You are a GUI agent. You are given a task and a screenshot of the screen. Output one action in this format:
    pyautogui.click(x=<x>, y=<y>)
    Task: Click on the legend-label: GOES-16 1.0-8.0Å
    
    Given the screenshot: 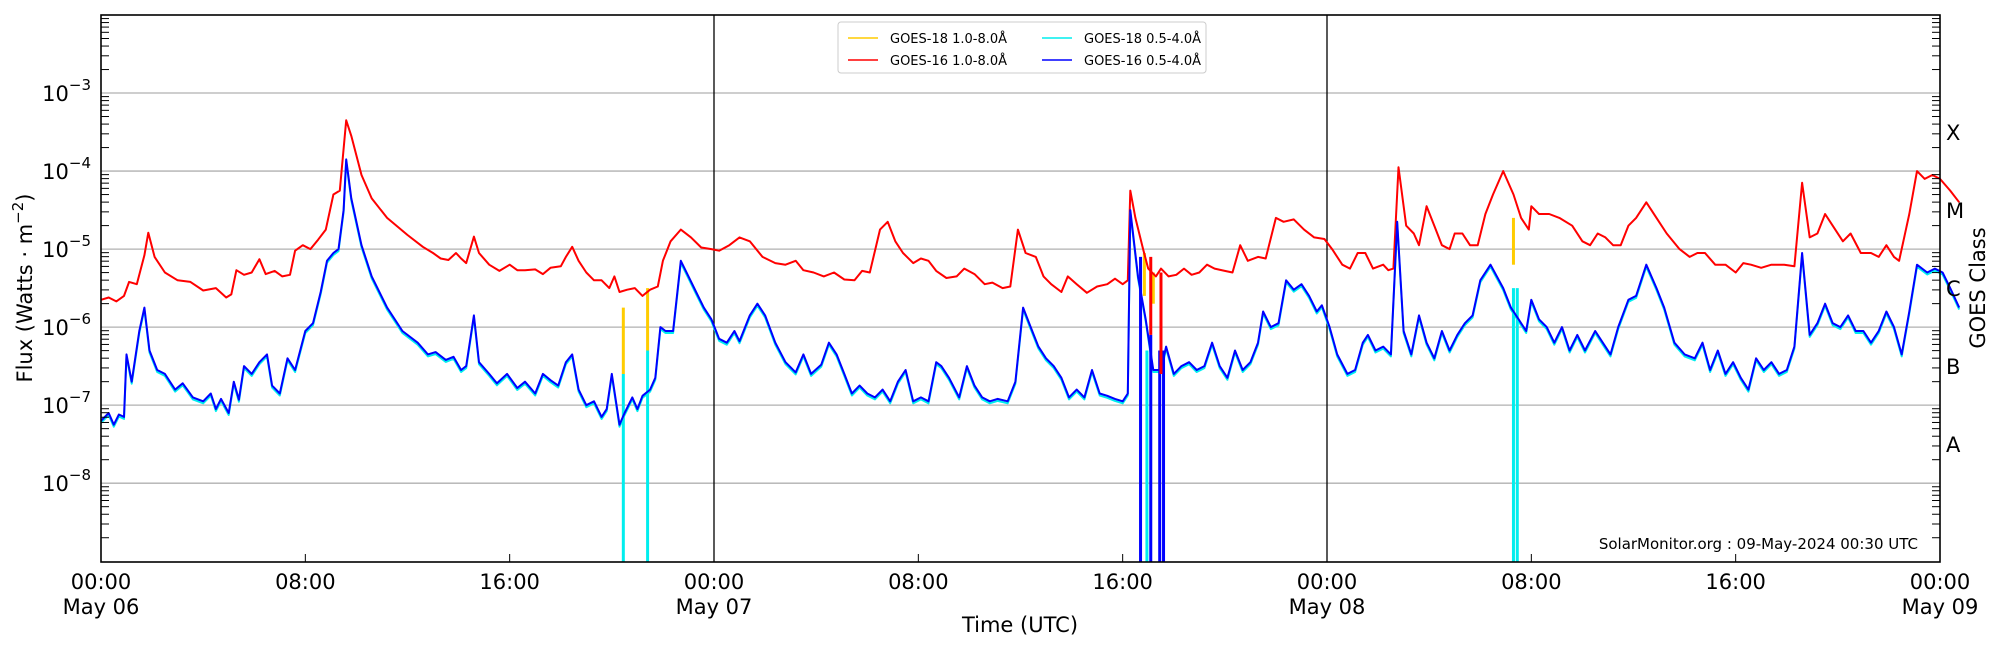 What is the action you would take?
    pyautogui.click(x=948, y=61)
    